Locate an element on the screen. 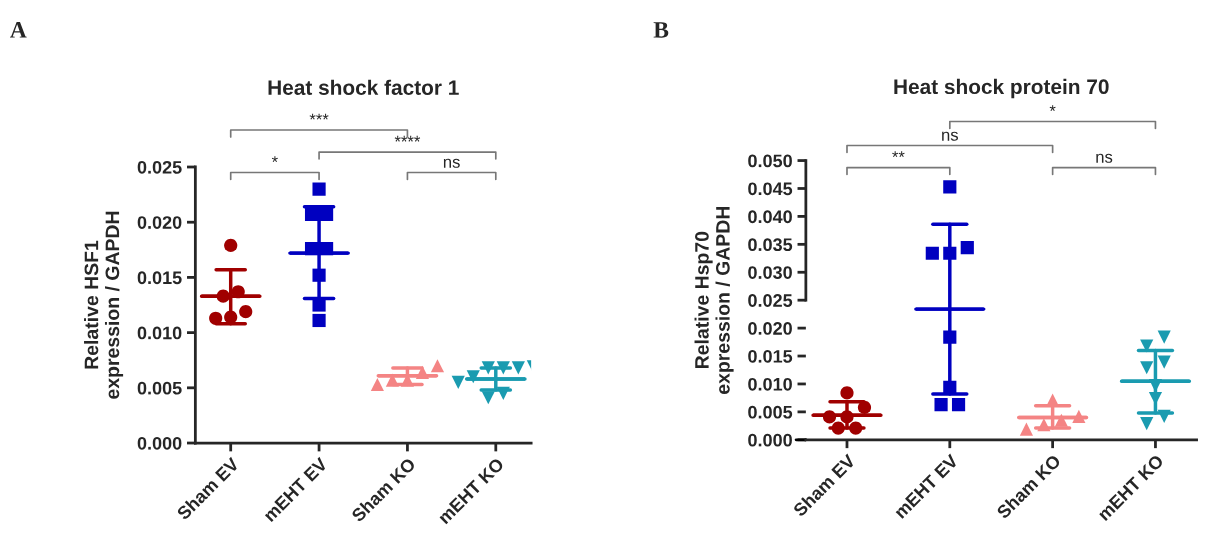 The width and height of the screenshot is (1221, 537). y-tick-label: 0.050 is located at coordinates (770, 161).